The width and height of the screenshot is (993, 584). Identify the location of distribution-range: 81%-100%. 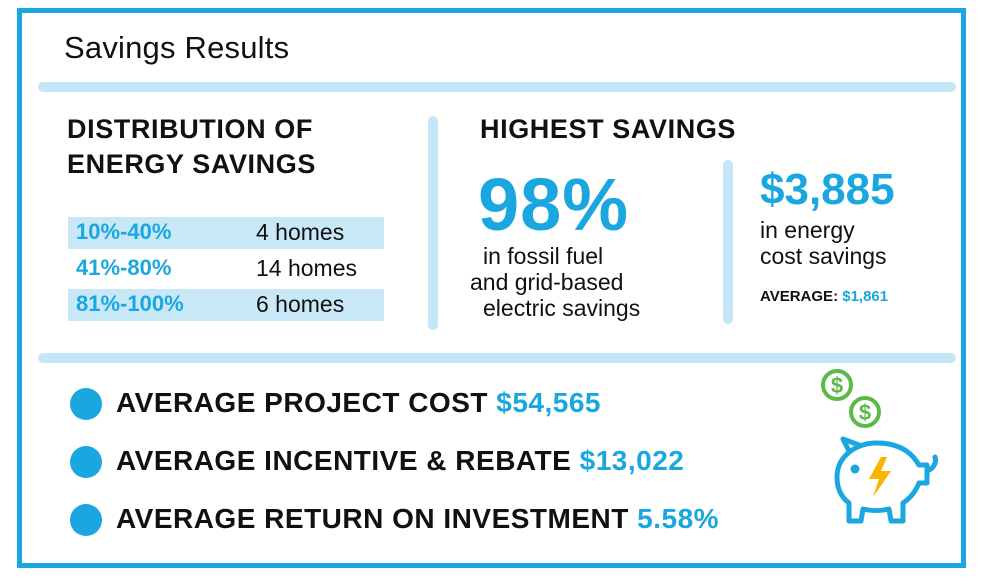
(130, 303).